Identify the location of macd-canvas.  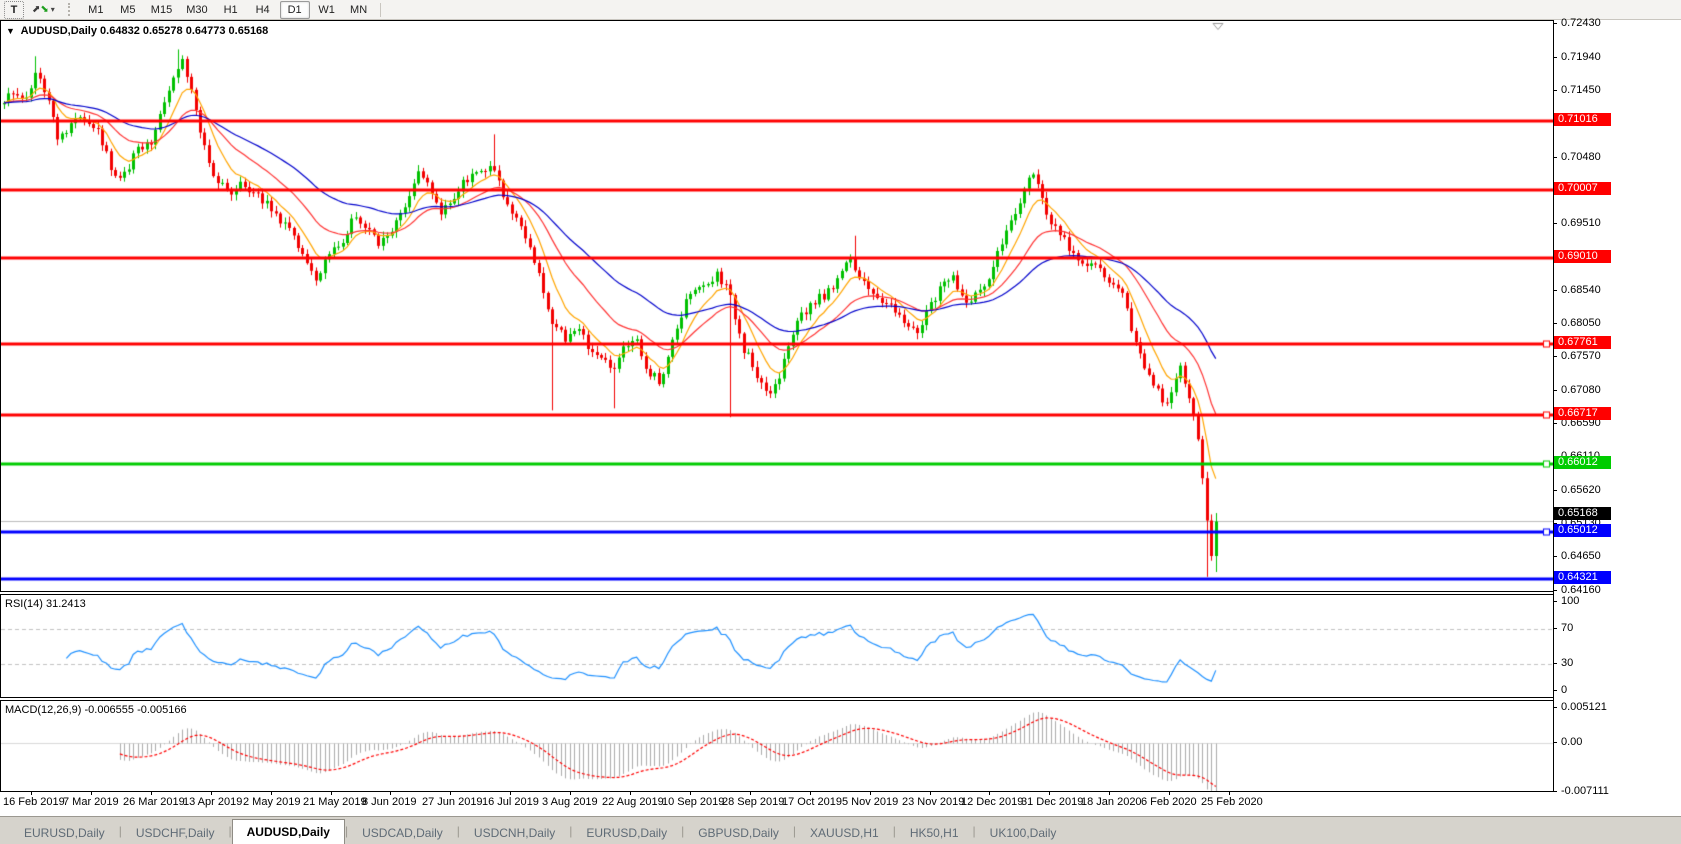
(777, 746).